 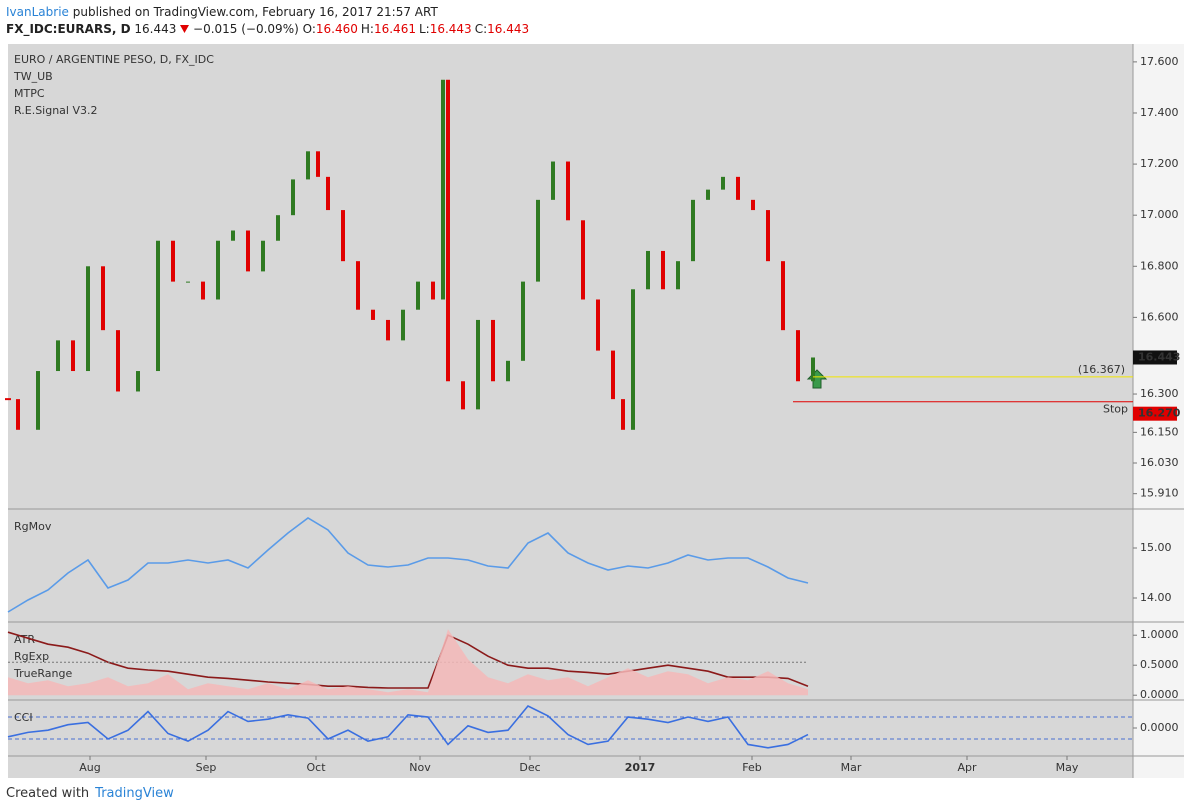 I want to click on x-tick-label: Dec, so click(x=529, y=767).